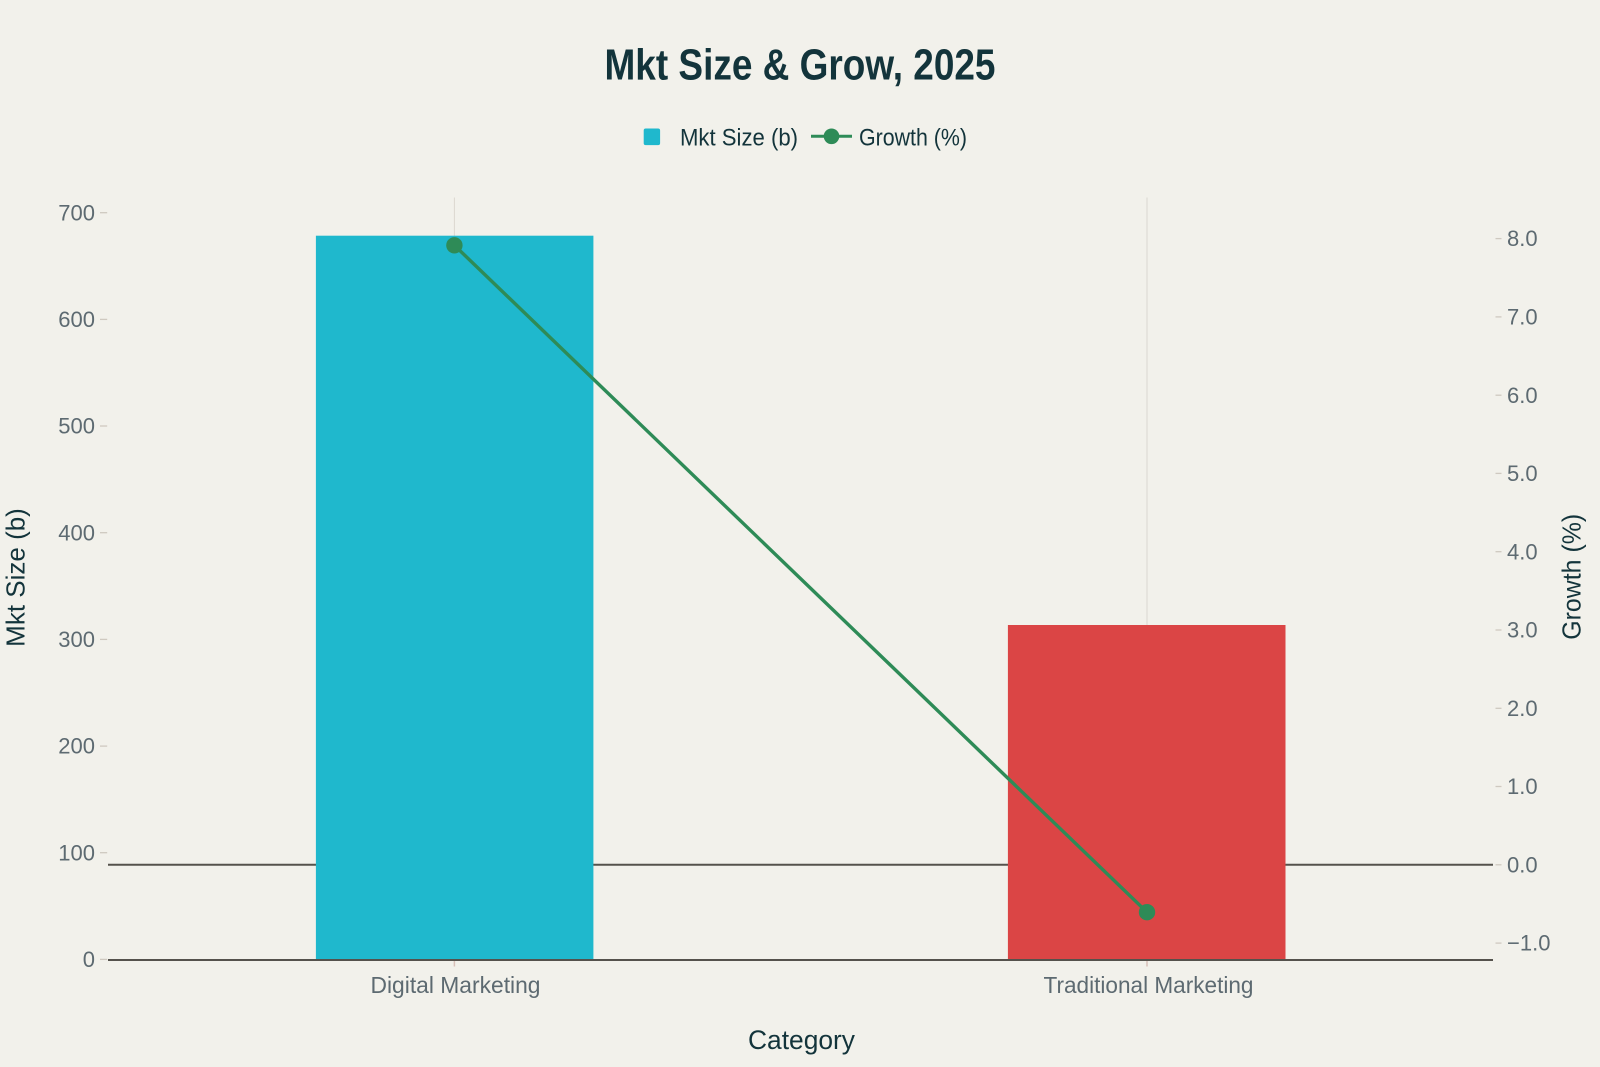  I want to click on svg-text: 500, so click(76, 426).